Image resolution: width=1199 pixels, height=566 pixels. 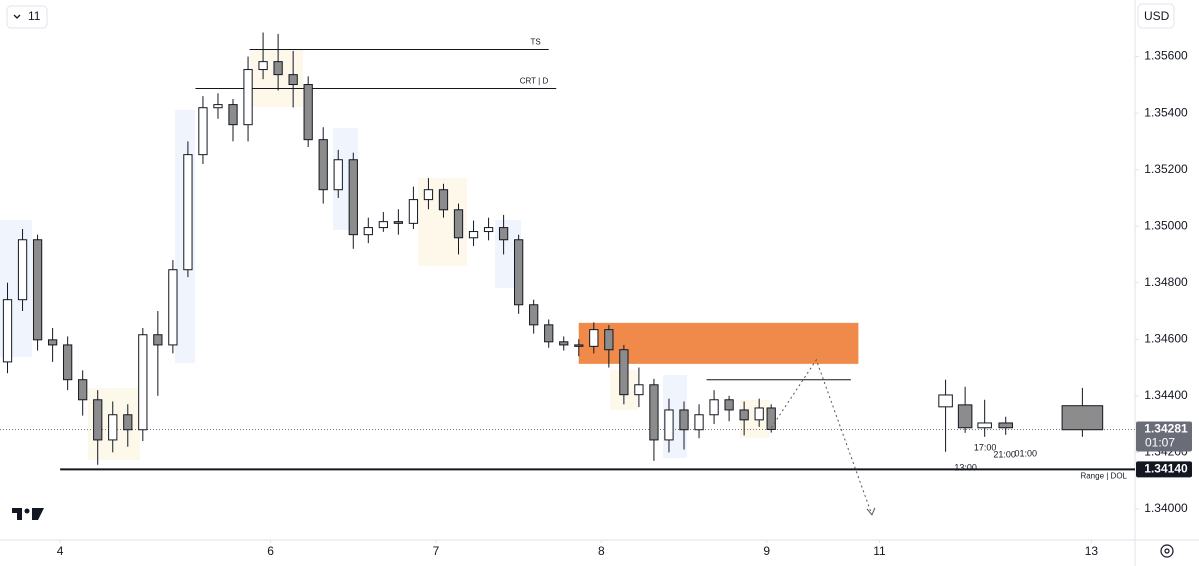 What do you see at coordinates (1166, 225) in the screenshot?
I see `y-tick-label: 1.35000` at bounding box center [1166, 225].